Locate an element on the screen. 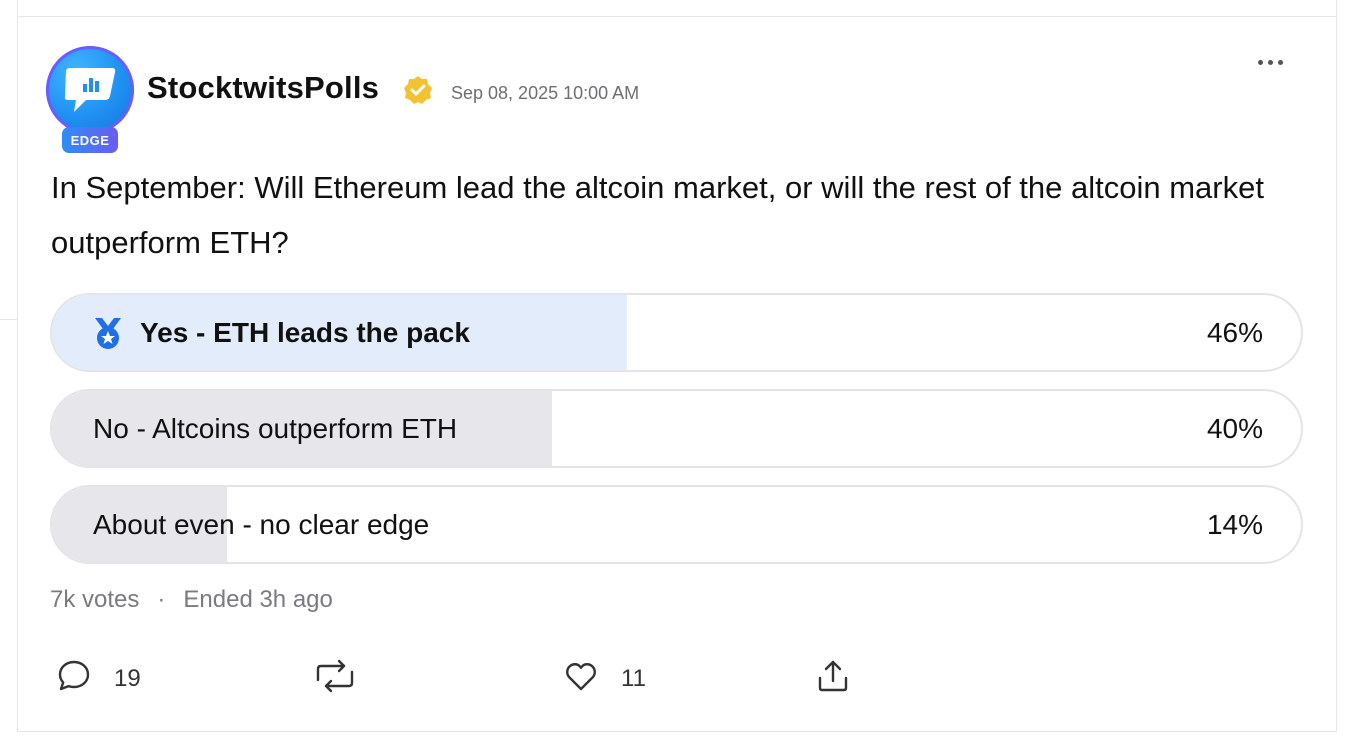 The image size is (1351, 742). poll-option-yes: Yes - ETH leads the pack 46% is located at coordinates (676, 332).